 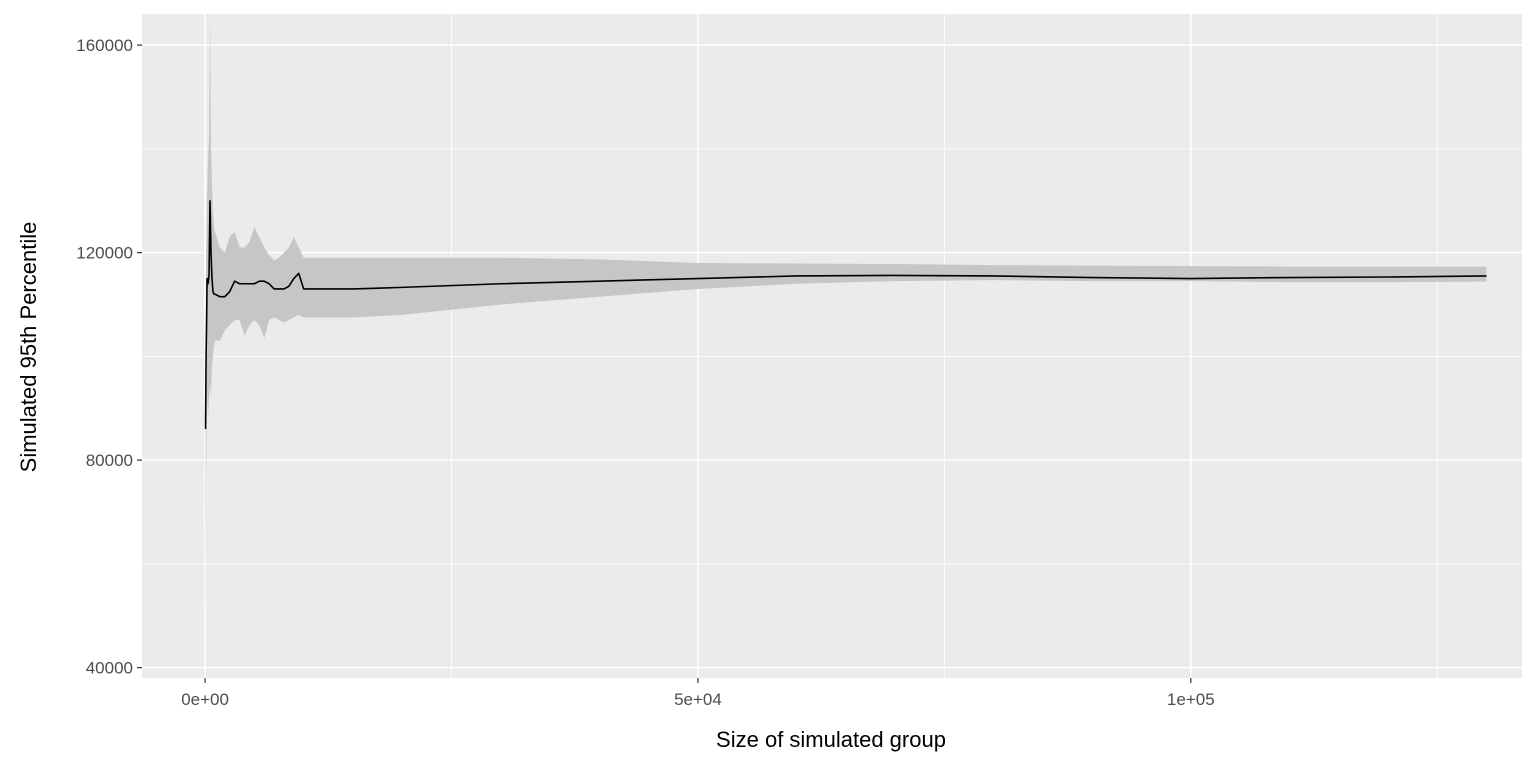 I want to click on x-axis: 0e+00 5e+04 1e+05, so click(x=698, y=693).